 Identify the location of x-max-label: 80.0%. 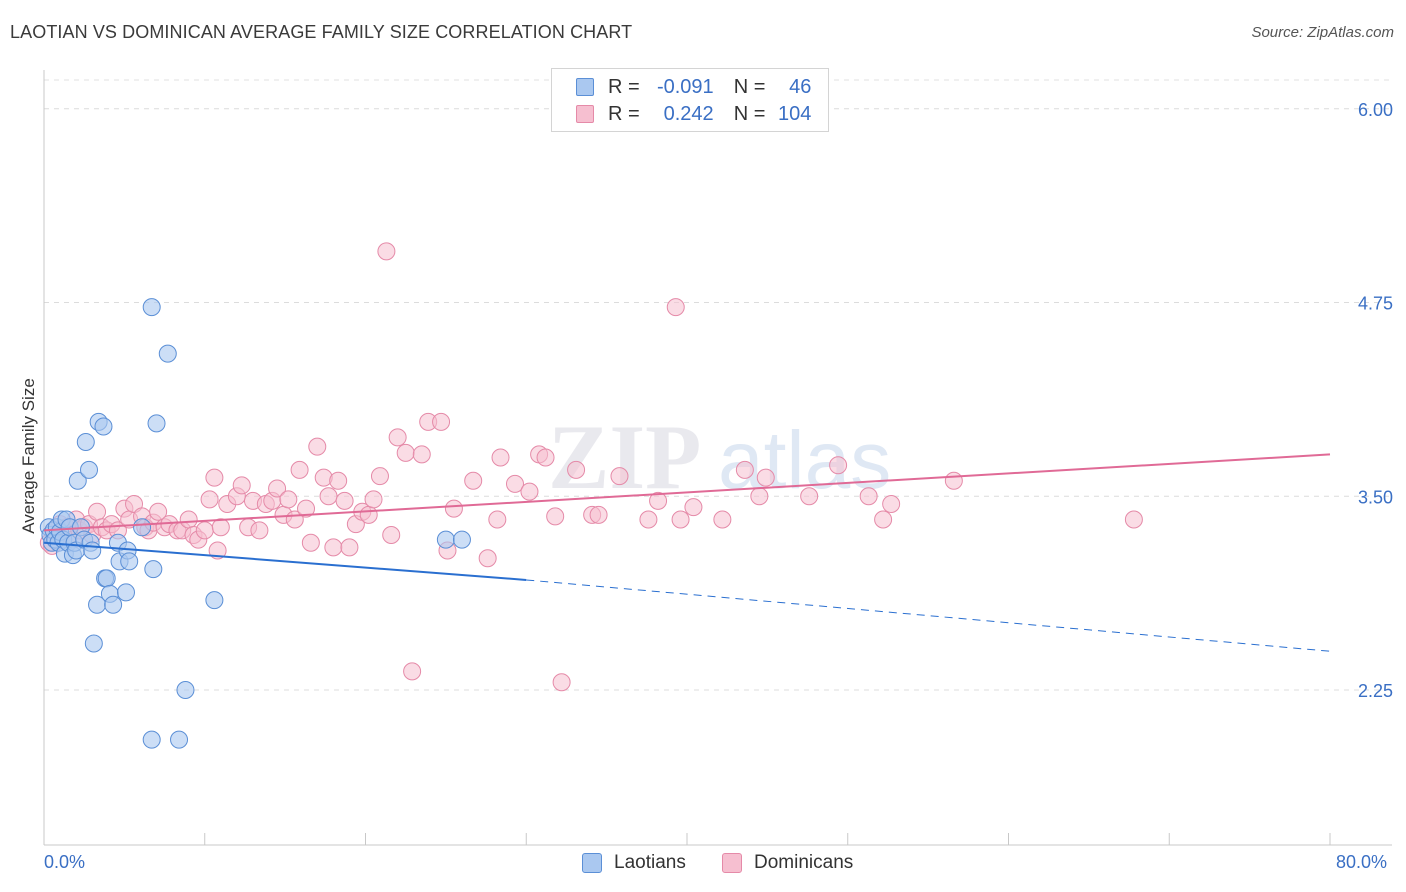
(1362, 862).